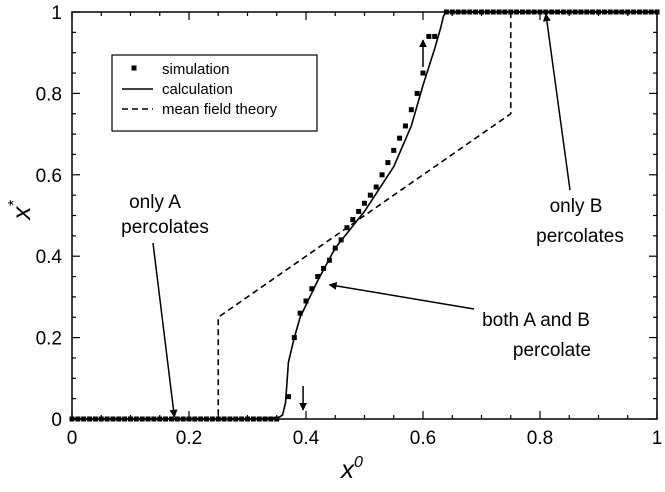 This screenshot has width=665, height=492. I want to click on legend-mean-field-label: mean field theory, so click(220, 109).